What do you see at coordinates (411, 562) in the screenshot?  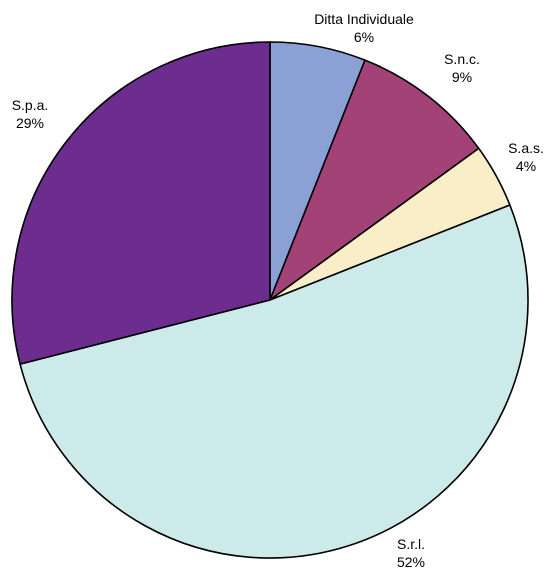 I see `slice-percent-s-r-l: 52%` at bounding box center [411, 562].